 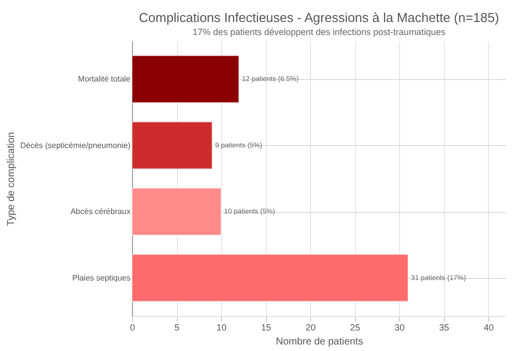 What do you see at coordinates (105, 79) in the screenshot?
I see `y-tick-label: Mortalité totale` at bounding box center [105, 79].